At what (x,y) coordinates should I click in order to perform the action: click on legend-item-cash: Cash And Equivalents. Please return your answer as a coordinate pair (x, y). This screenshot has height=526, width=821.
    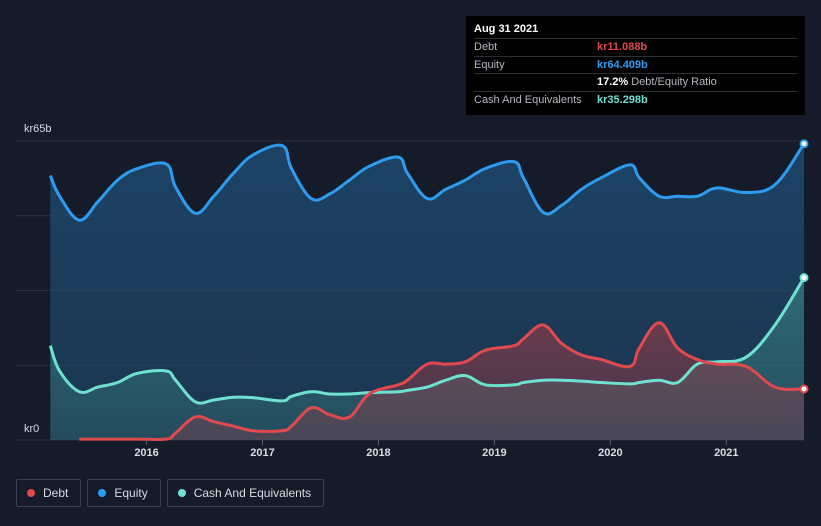
    Looking at the image, I should click on (245, 493).